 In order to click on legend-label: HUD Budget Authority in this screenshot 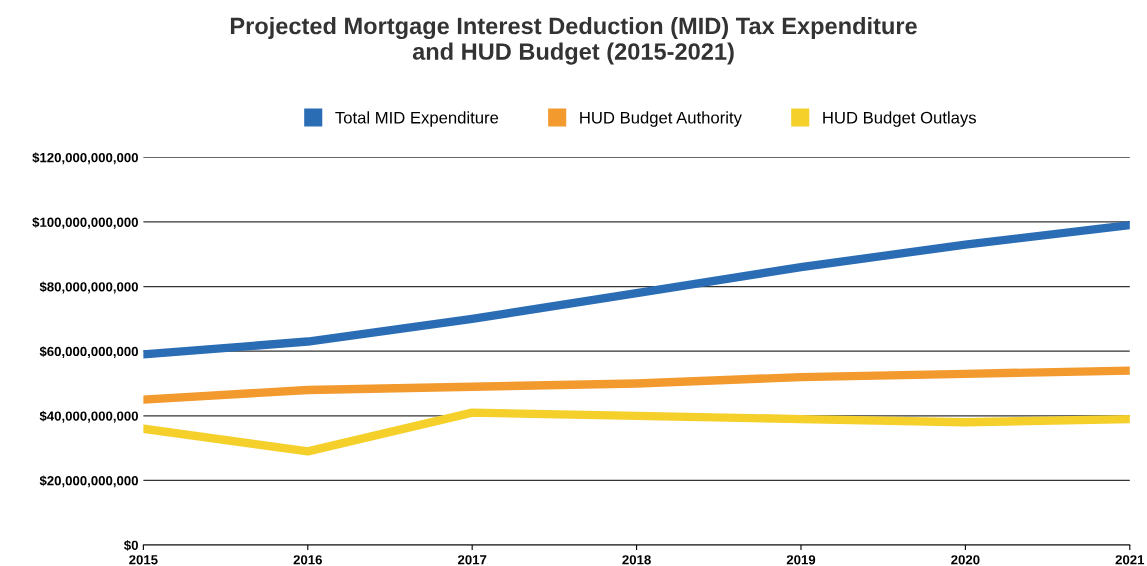, I will do `click(661, 119)`.